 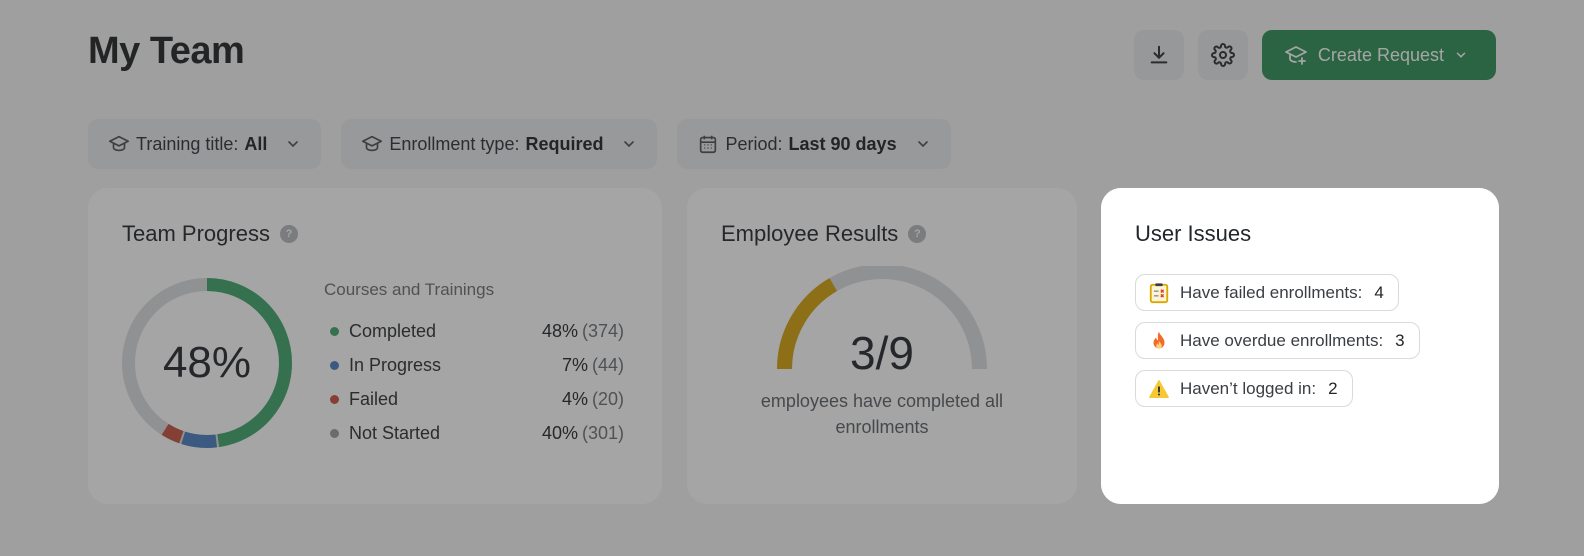 I want to click on issue-label: Haven’t logged in:, so click(x=1248, y=388).